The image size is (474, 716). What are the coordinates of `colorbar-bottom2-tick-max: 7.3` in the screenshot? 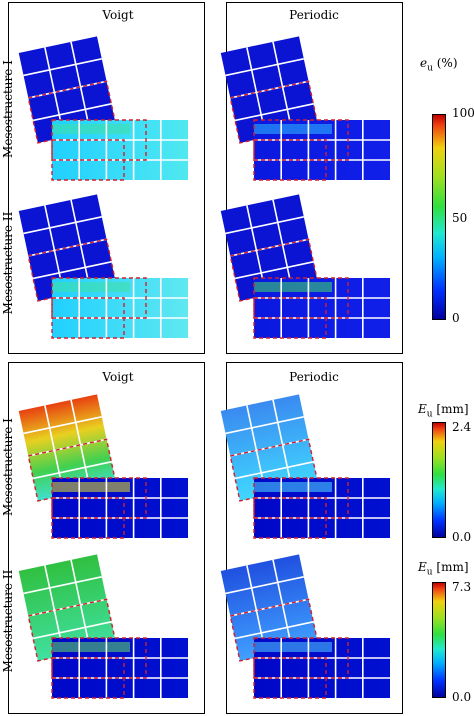 It's located at (462, 587).